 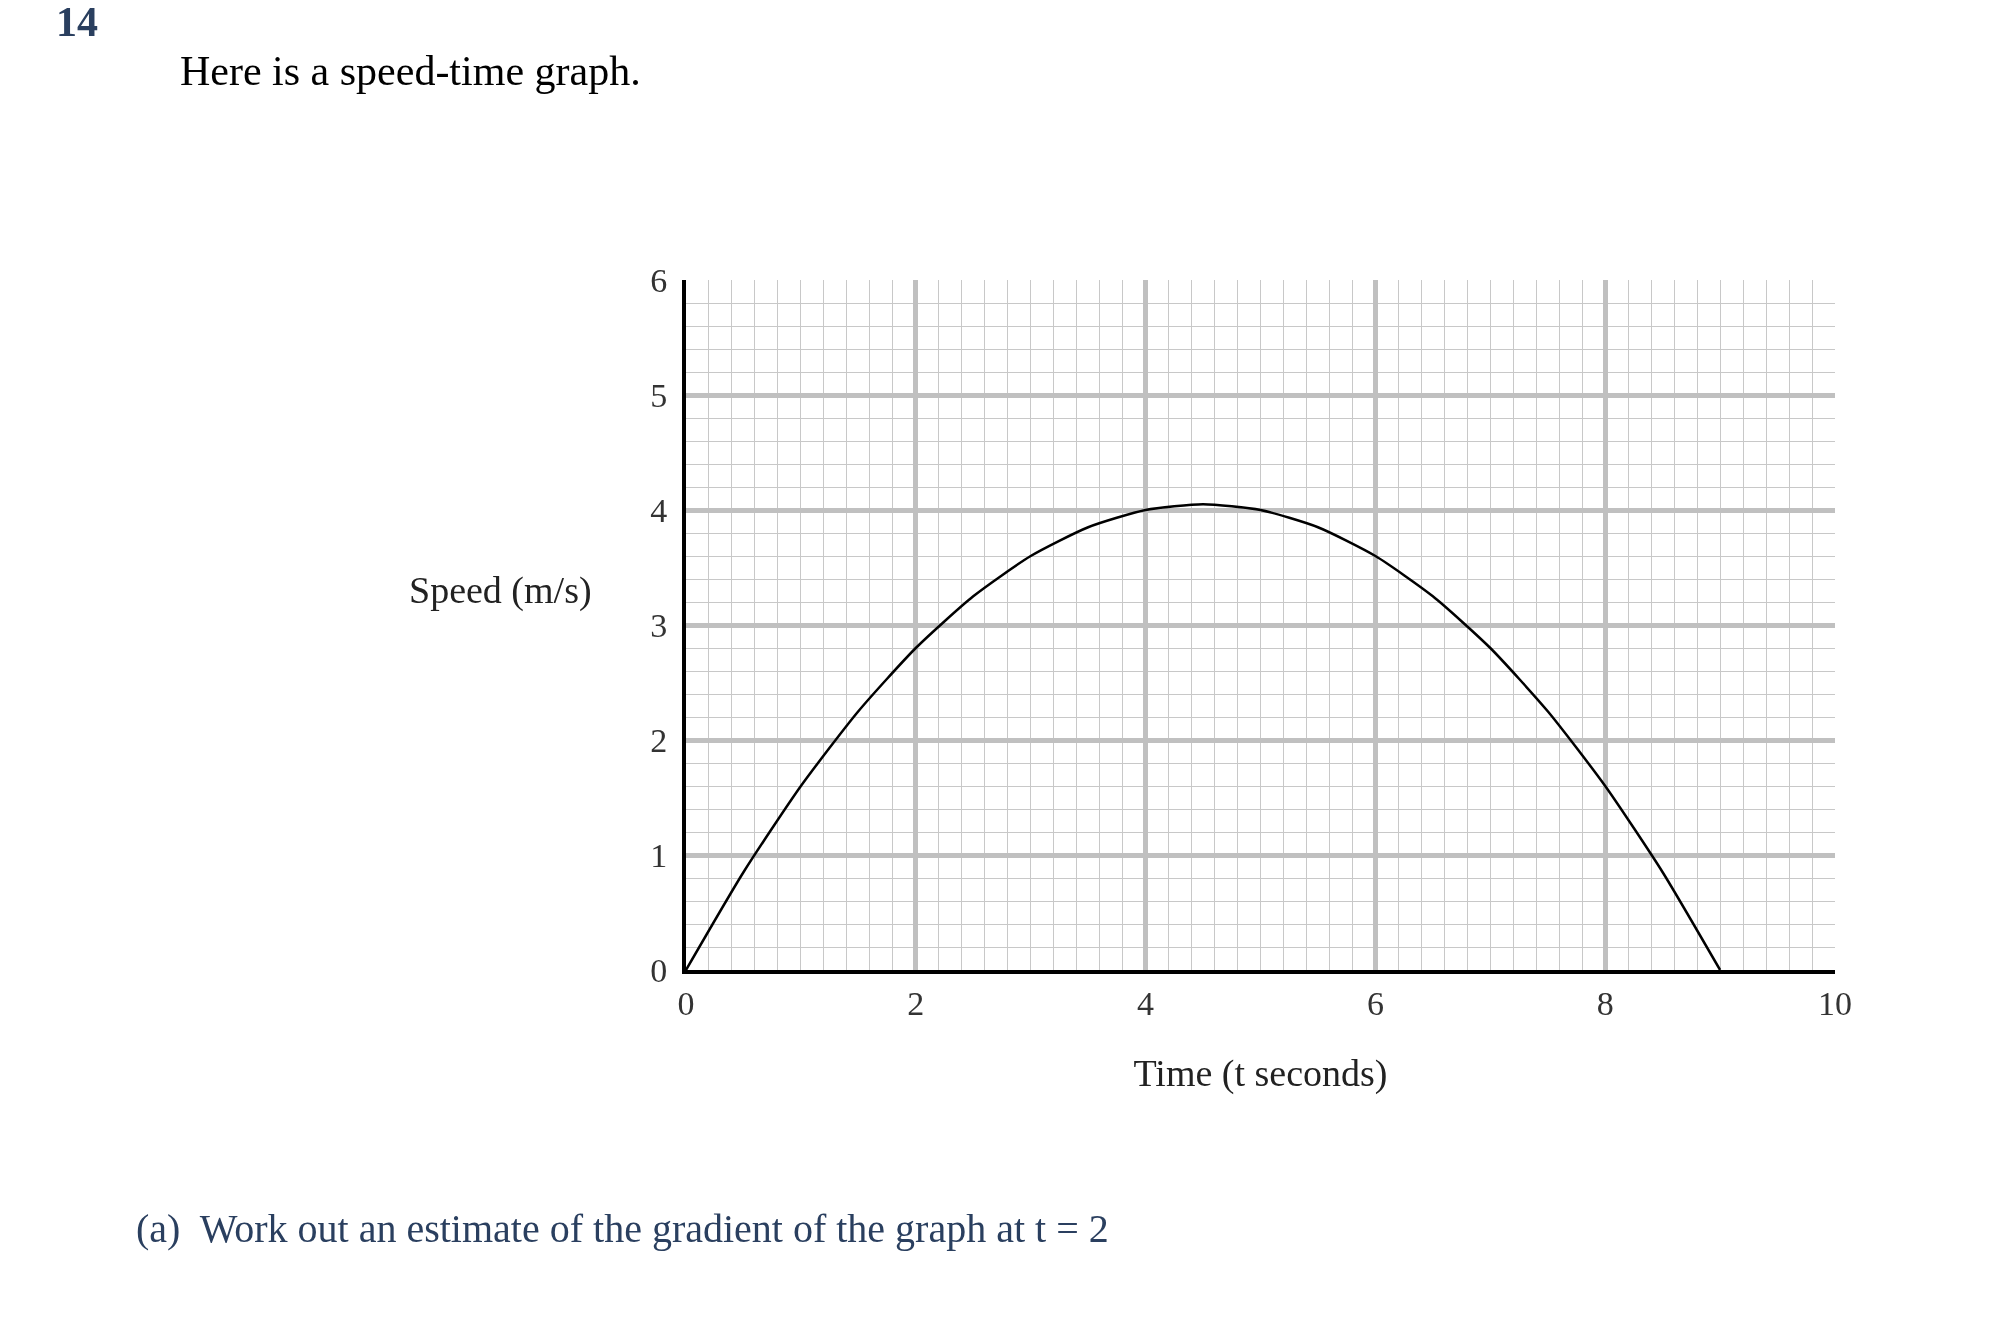 What do you see at coordinates (500, 590) in the screenshot?
I see `y-axis-title: Speed (m/s)` at bounding box center [500, 590].